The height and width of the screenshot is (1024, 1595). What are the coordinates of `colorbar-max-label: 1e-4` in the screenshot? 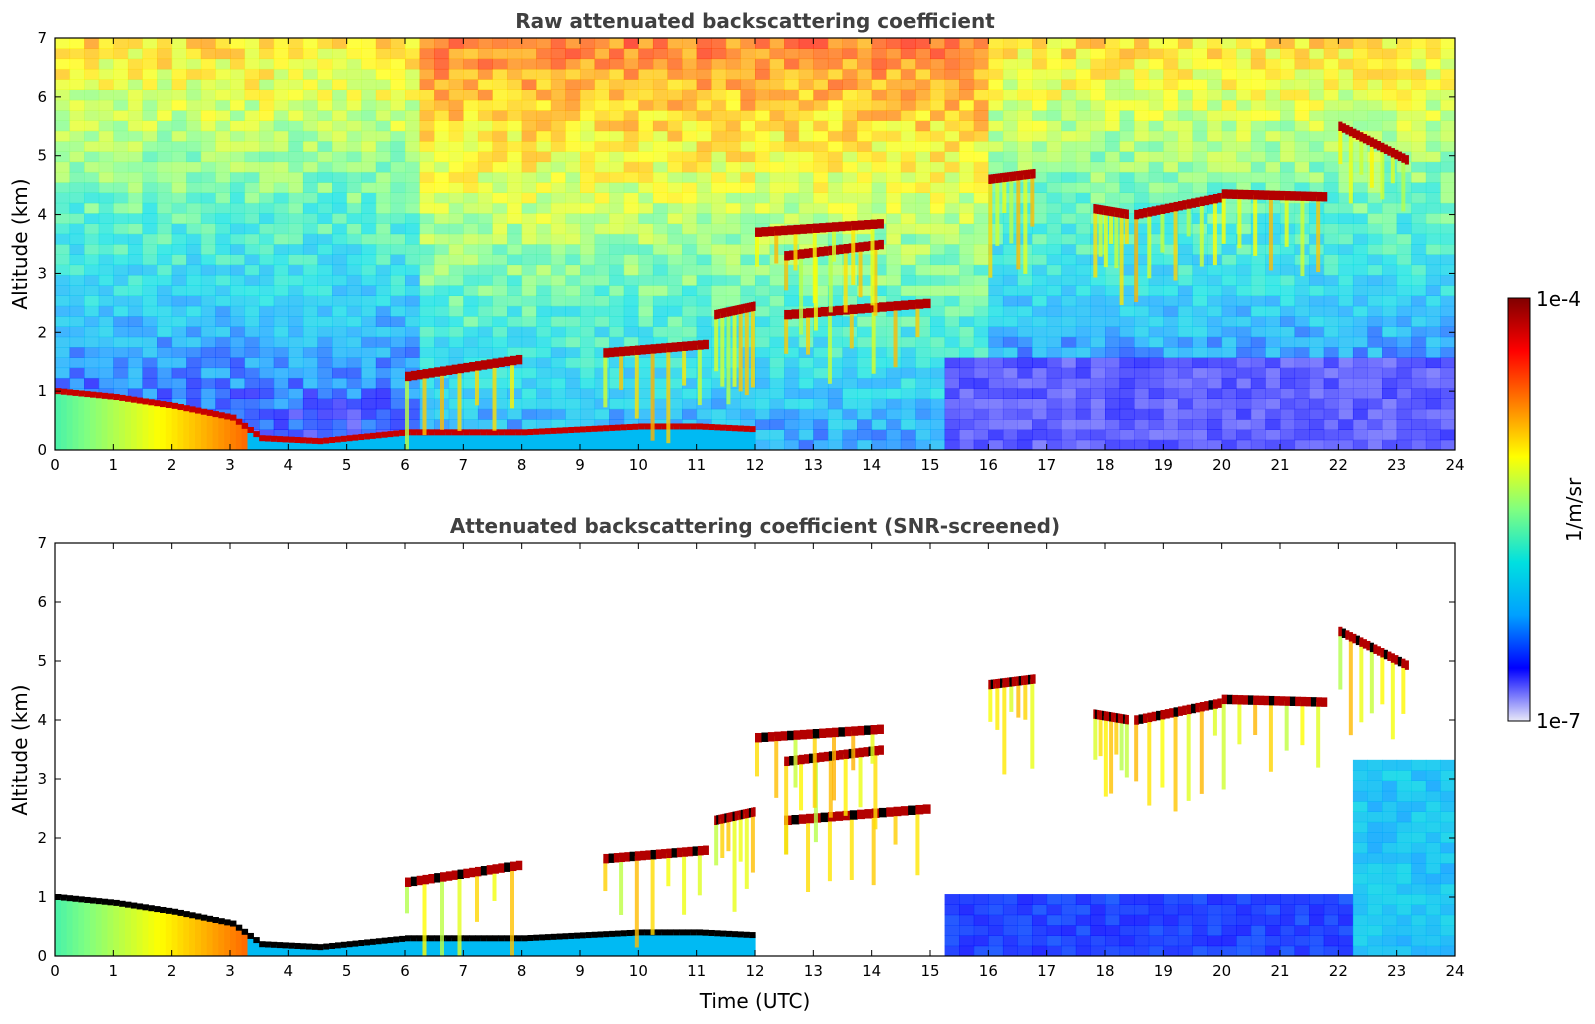 It's located at (1558, 299).